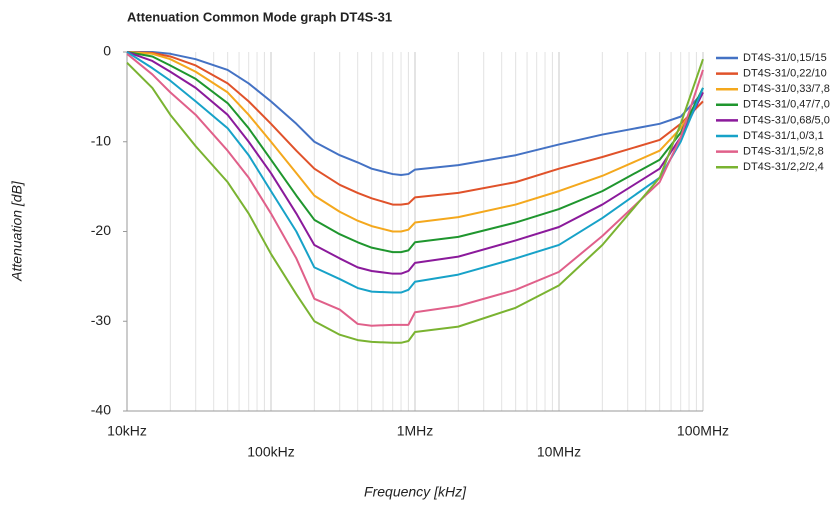 The width and height of the screenshot is (838, 506). I want to click on legend-label: DT4S-31/0,15/15, so click(785, 58).